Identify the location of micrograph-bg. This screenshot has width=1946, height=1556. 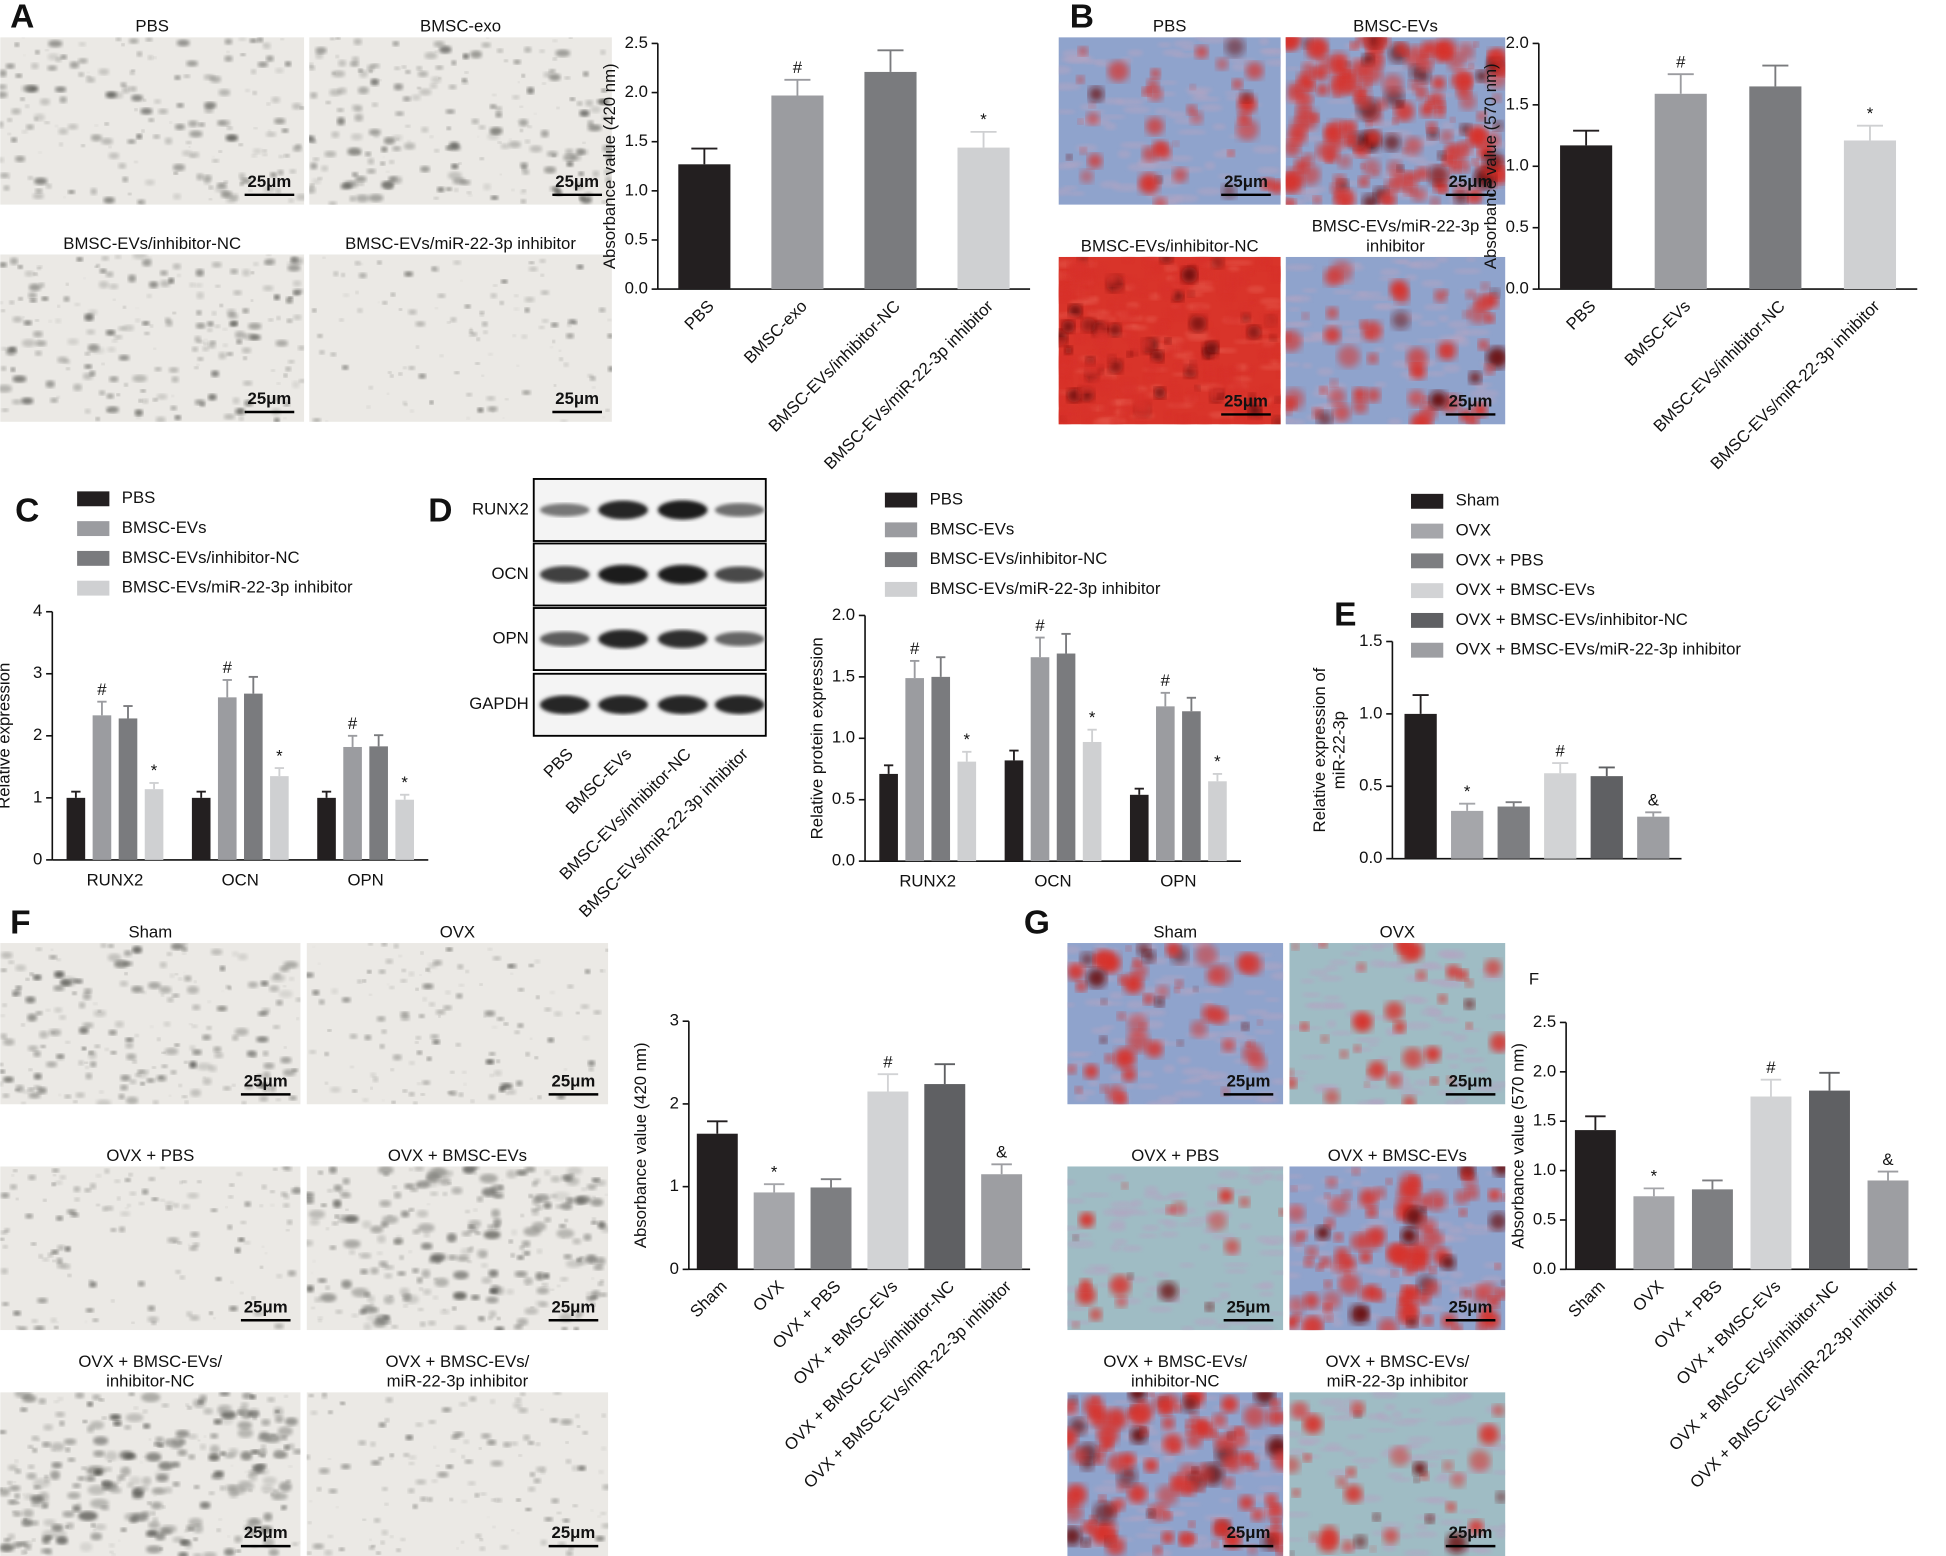
(460, 338).